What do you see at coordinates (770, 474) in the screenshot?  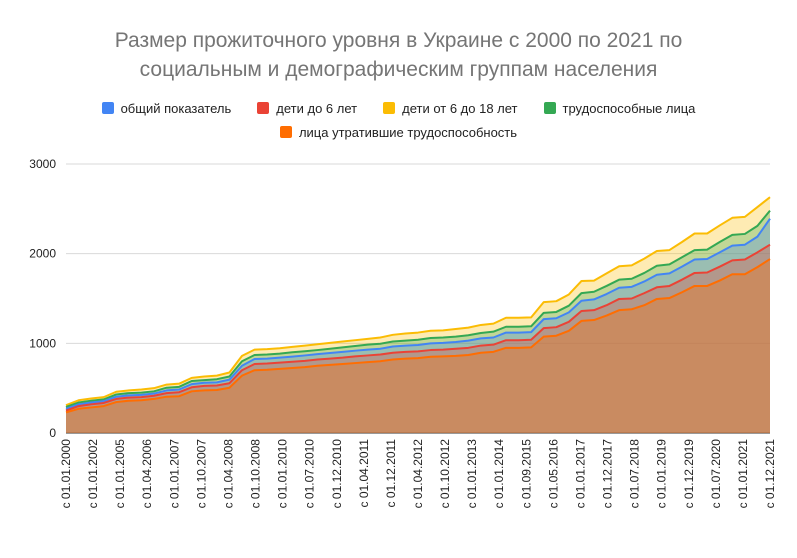 I see `x-tick-label: с 01.12.2021` at bounding box center [770, 474].